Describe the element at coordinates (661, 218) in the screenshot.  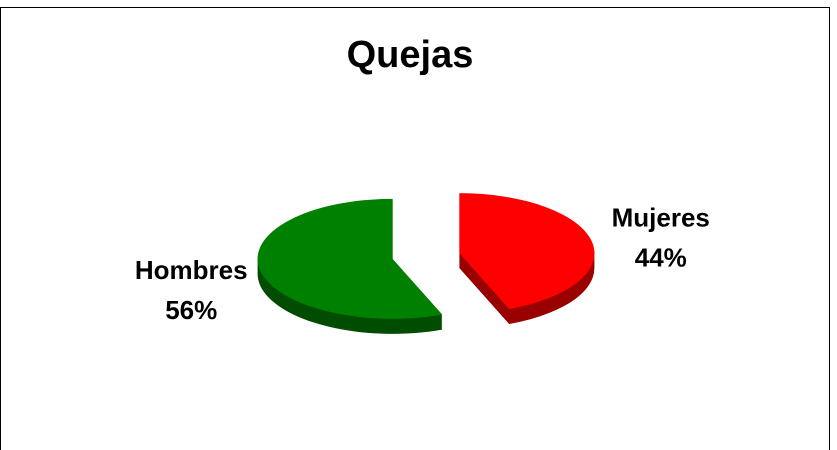
I see `slice-label: Mujeres` at that location.